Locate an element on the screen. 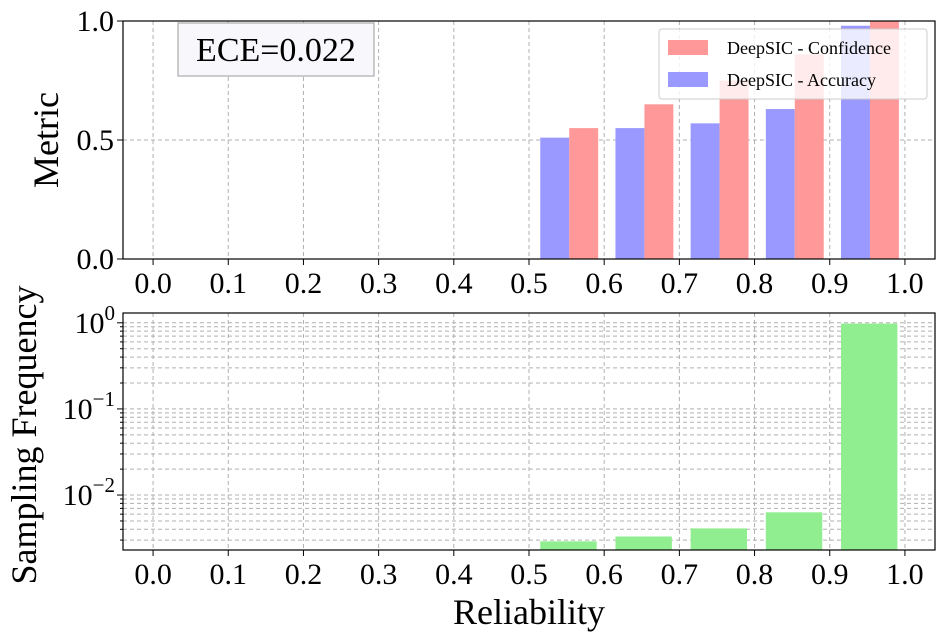  legend-swatch-confidence is located at coordinates (688, 47).